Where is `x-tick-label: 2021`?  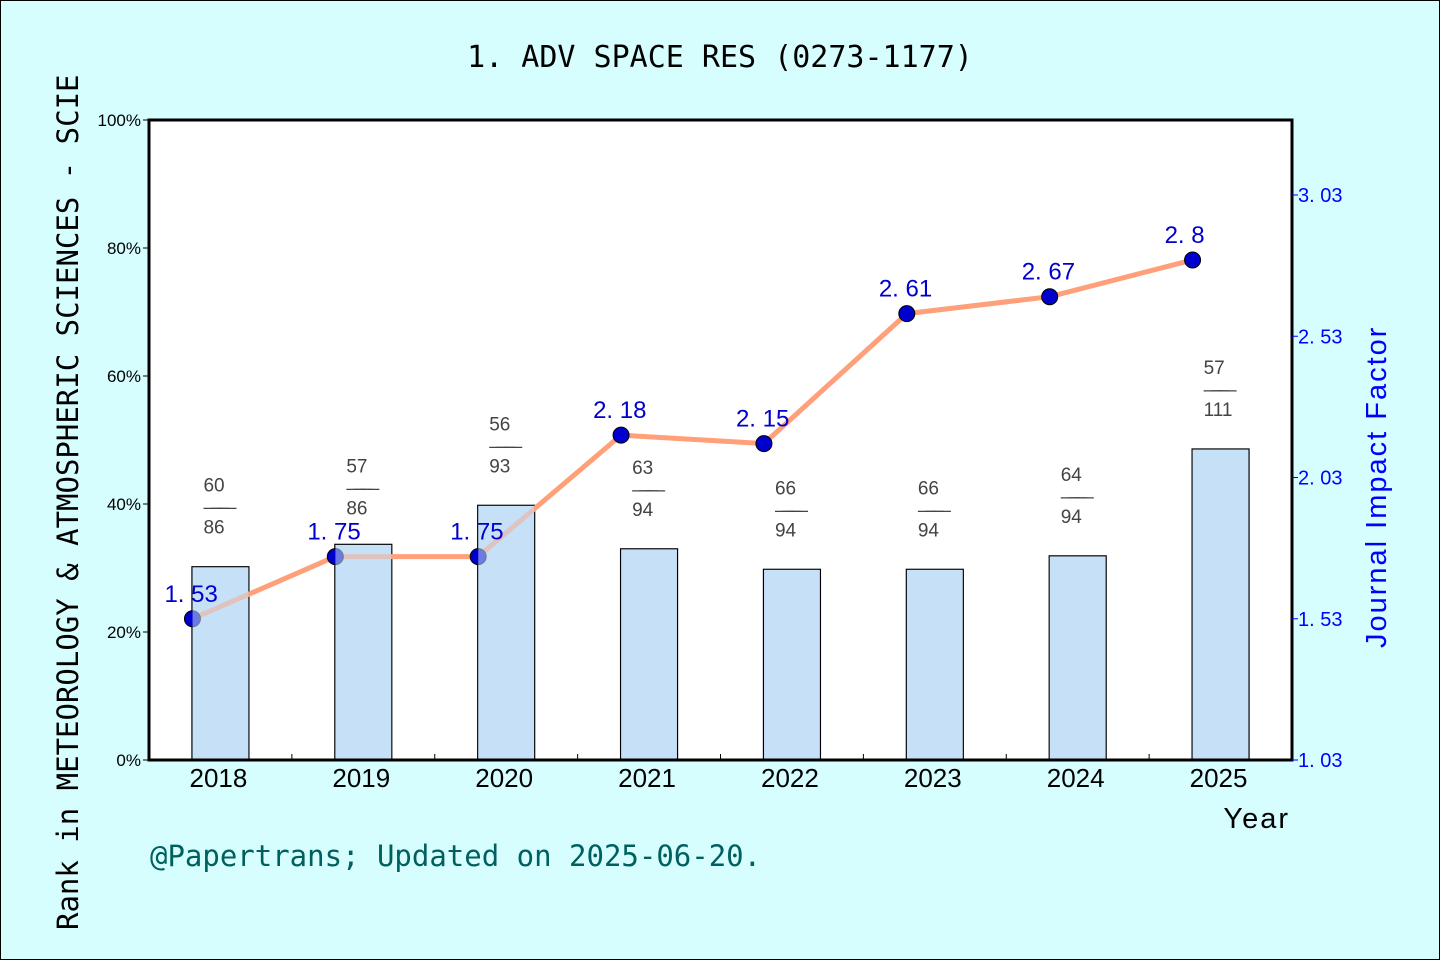
x-tick-label: 2021 is located at coordinates (647, 778).